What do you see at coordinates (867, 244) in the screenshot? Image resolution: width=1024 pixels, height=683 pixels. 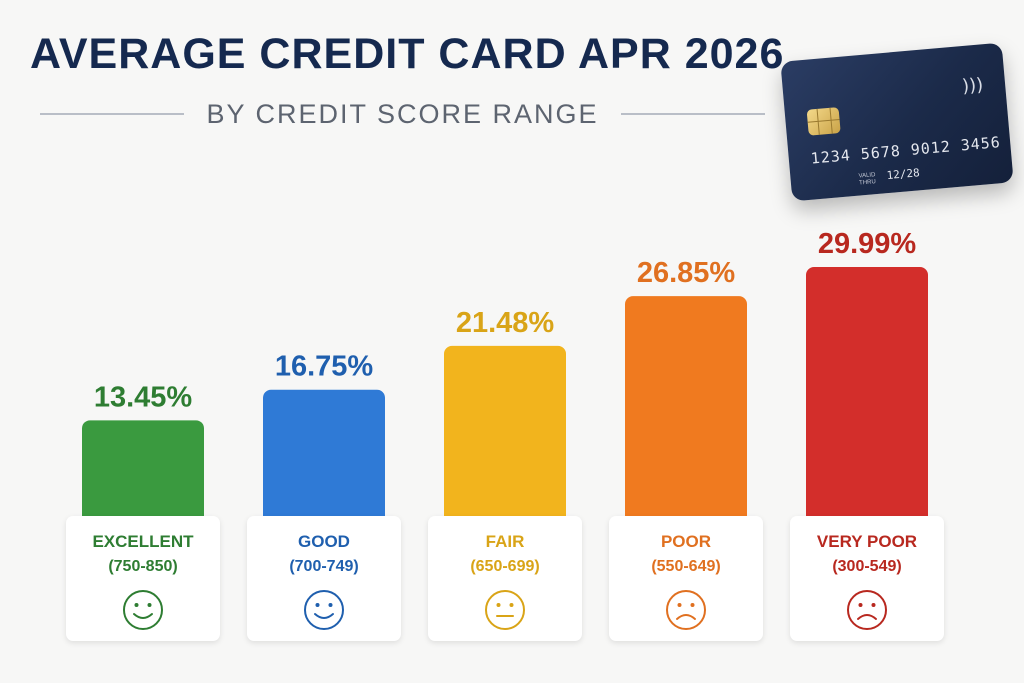 I see `bar-value-label: 29.99%` at bounding box center [867, 244].